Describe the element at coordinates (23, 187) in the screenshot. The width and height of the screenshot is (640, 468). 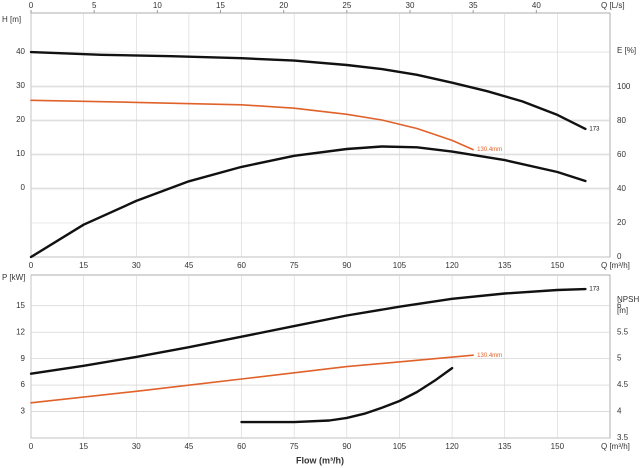
I see `y-tick-label: 0` at that location.